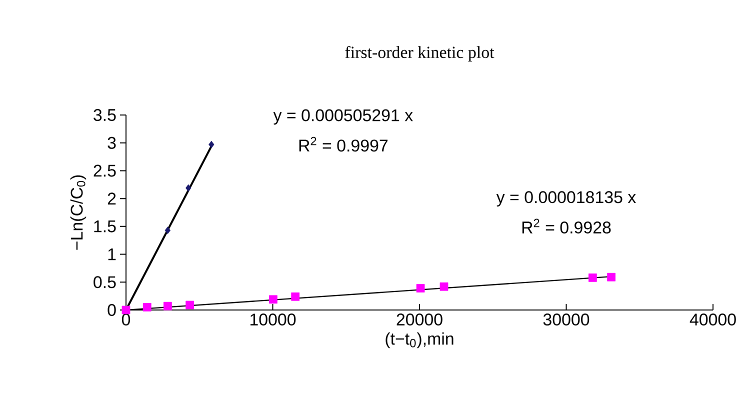 The image size is (751, 410). Describe the element at coordinates (105, 170) in the screenshot. I see `y-tick-label: 2.5` at that location.